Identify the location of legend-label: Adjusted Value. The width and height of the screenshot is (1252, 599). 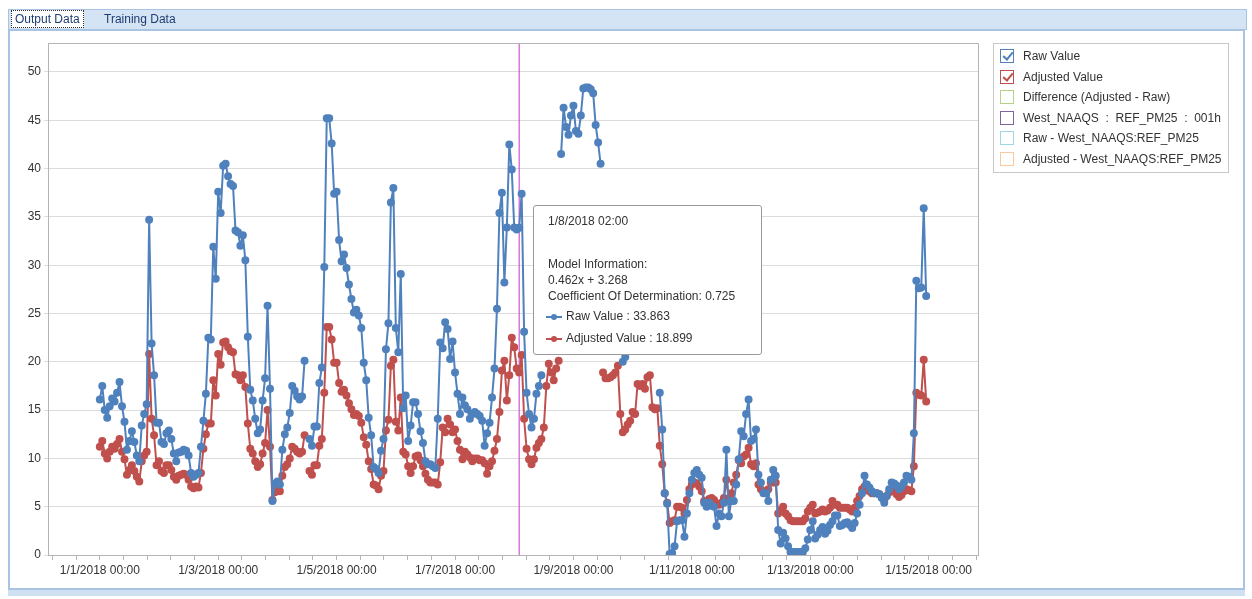
(1063, 76).